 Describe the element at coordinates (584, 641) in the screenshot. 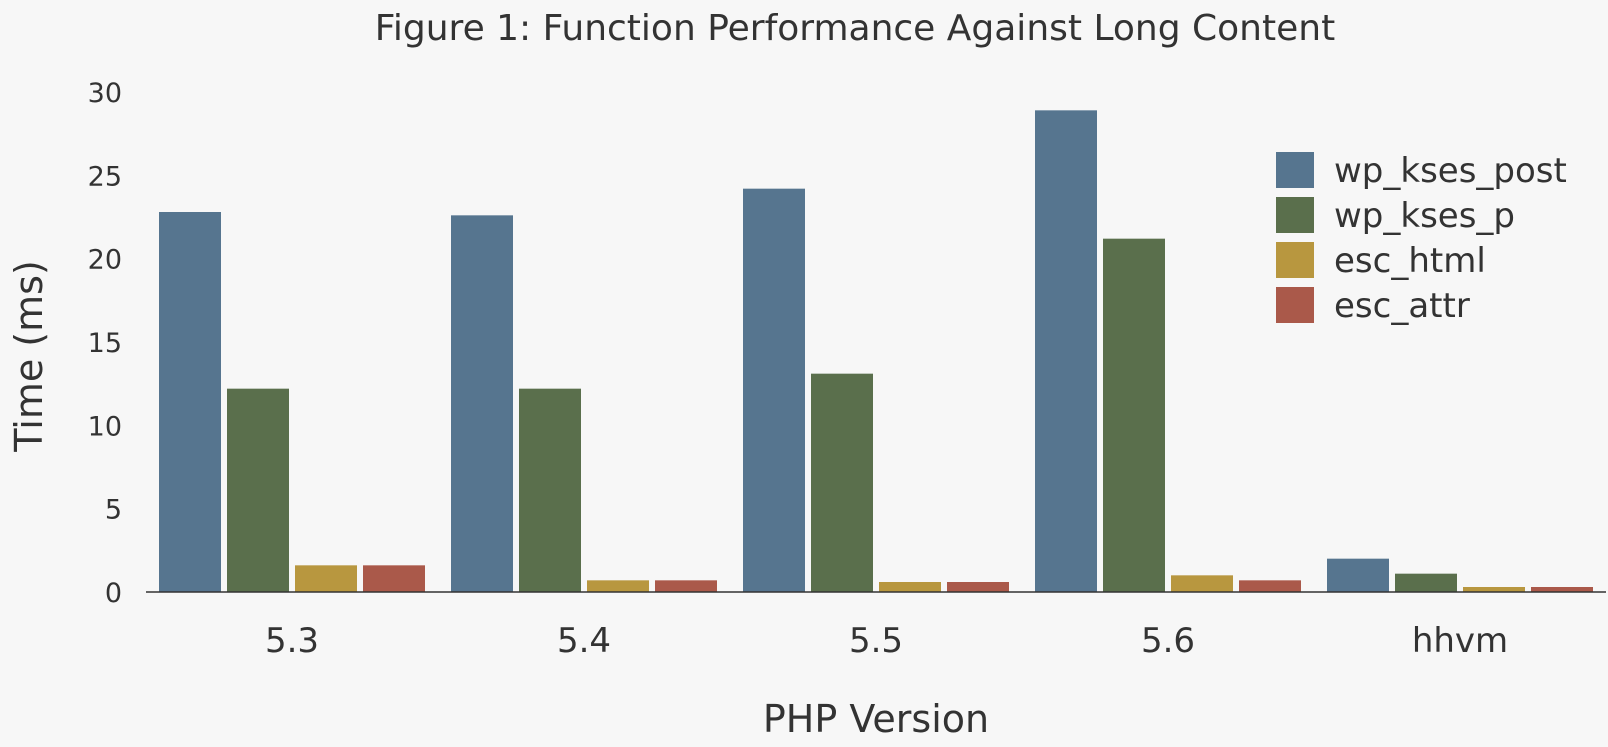

I see `x-tick-label: 5.4` at that location.